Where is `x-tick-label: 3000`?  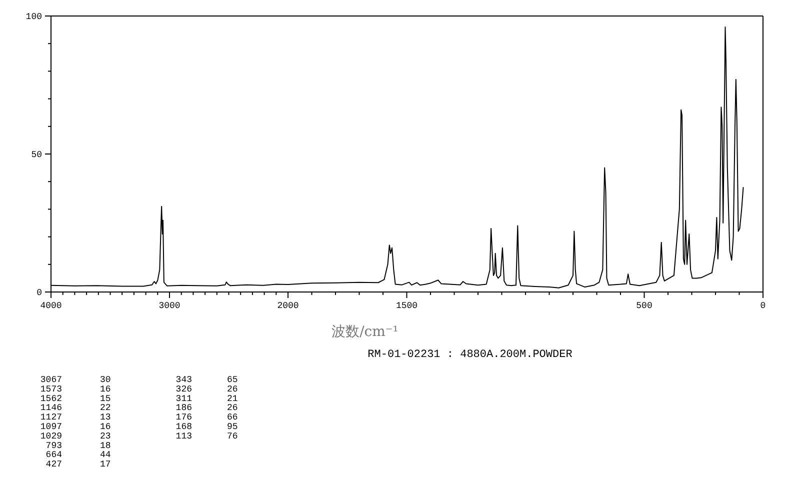 x-tick-label: 3000 is located at coordinates (169, 306).